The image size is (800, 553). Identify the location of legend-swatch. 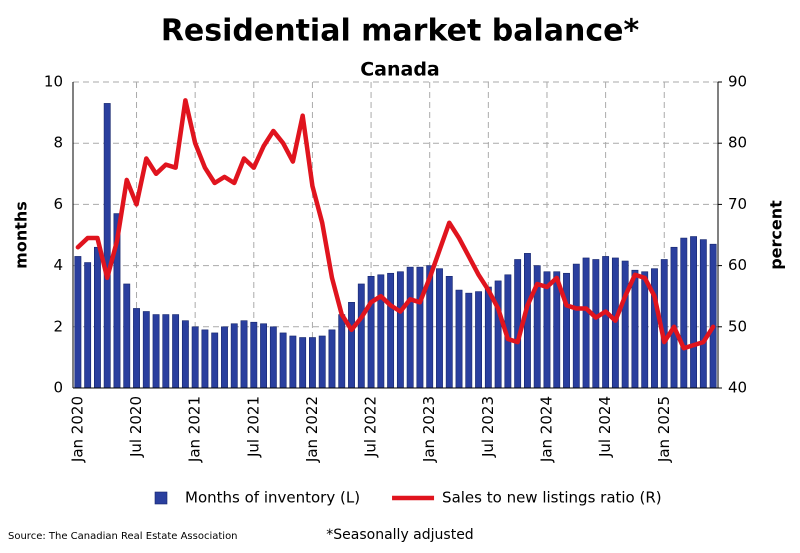
(161, 498).